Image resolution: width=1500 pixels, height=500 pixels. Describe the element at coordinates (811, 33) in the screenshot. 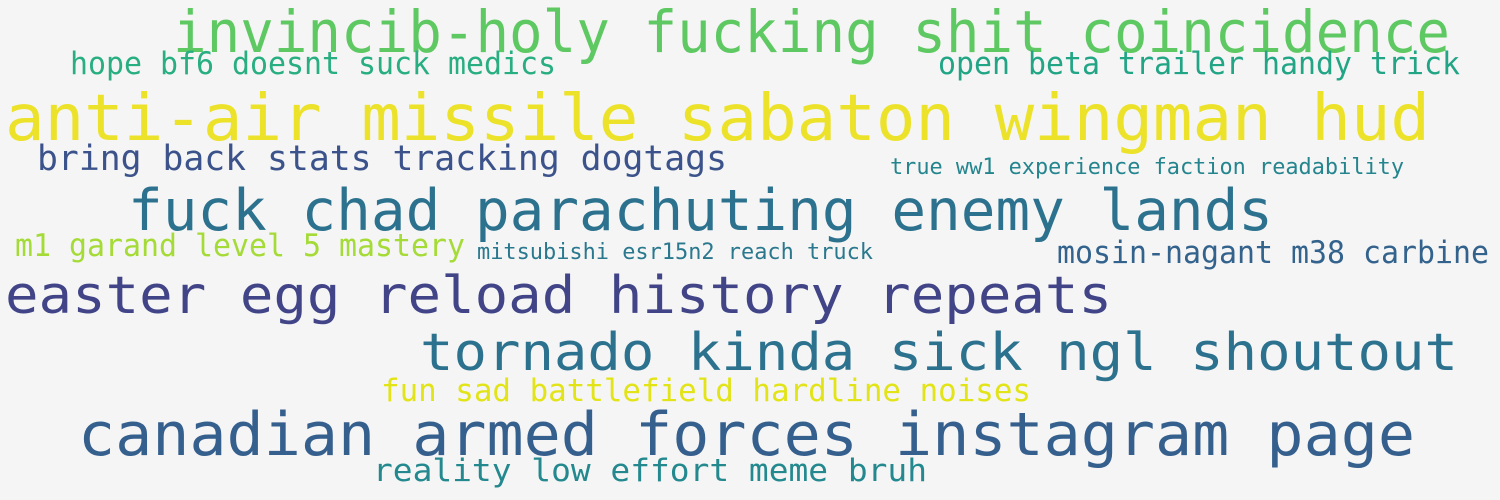

I see `cloud-phrase: invincib-holy fucking shit coincidence` at that location.